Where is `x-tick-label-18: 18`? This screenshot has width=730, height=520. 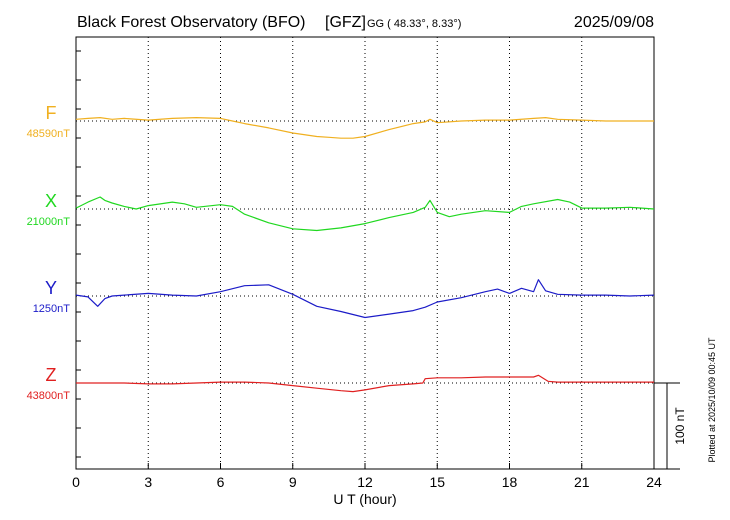
x-tick-label-18: 18 is located at coordinates (510, 482).